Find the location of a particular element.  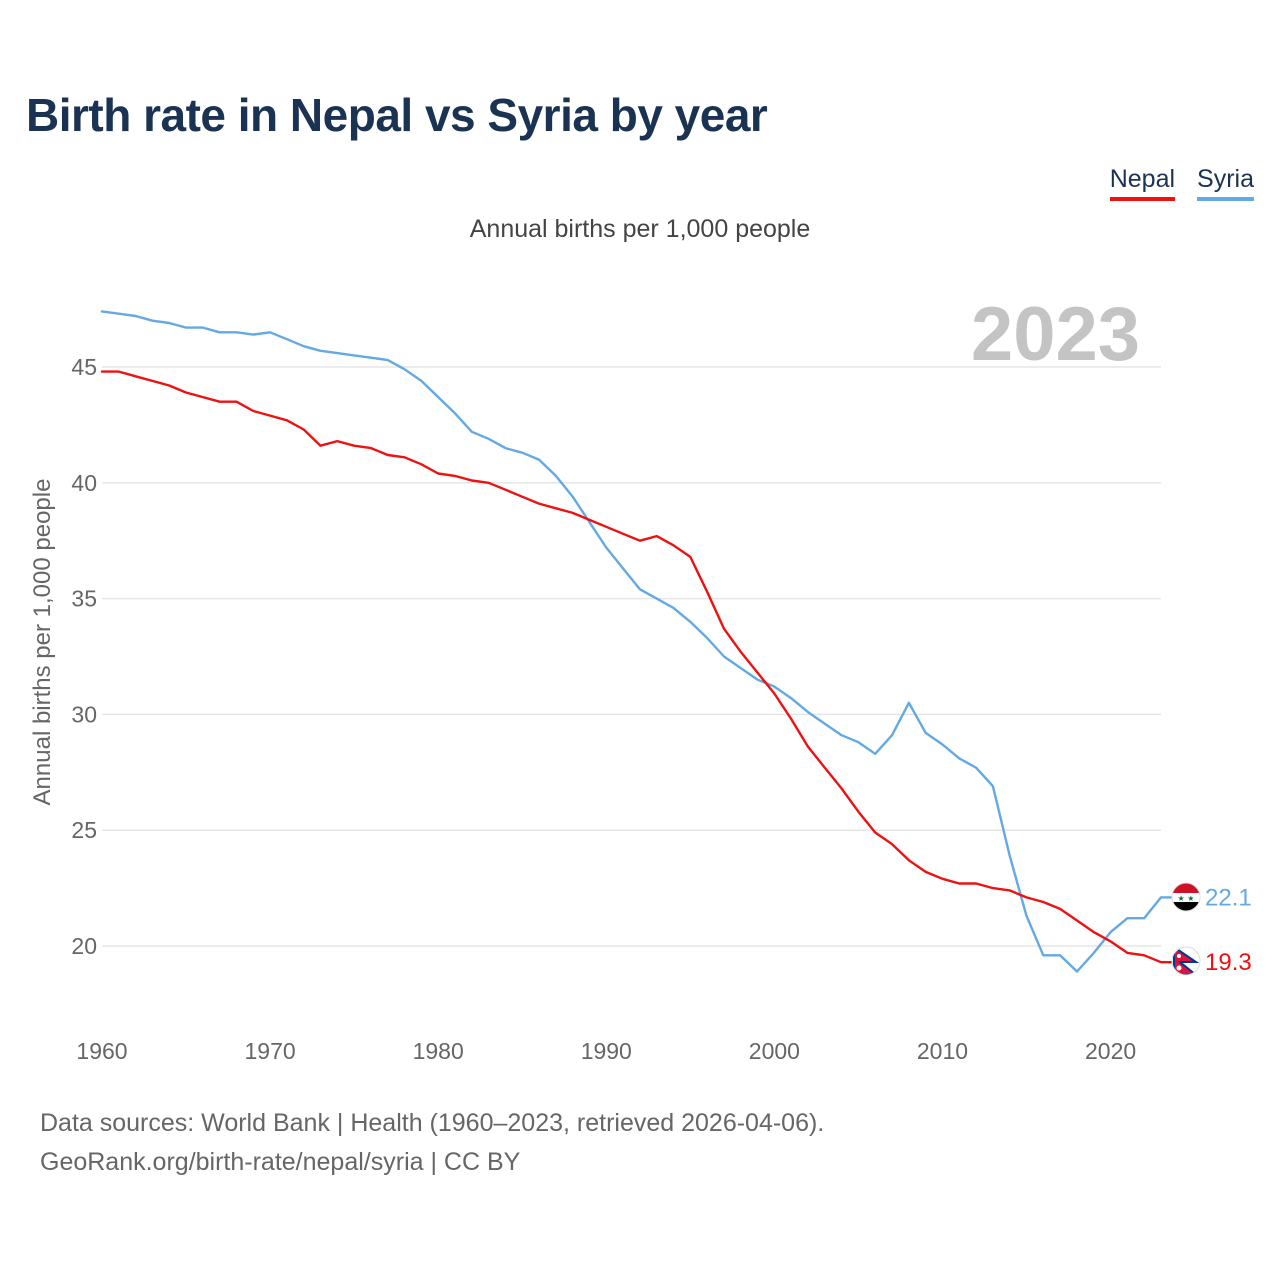

x-tick-label: 2010 is located at coordinates (942, 1051).